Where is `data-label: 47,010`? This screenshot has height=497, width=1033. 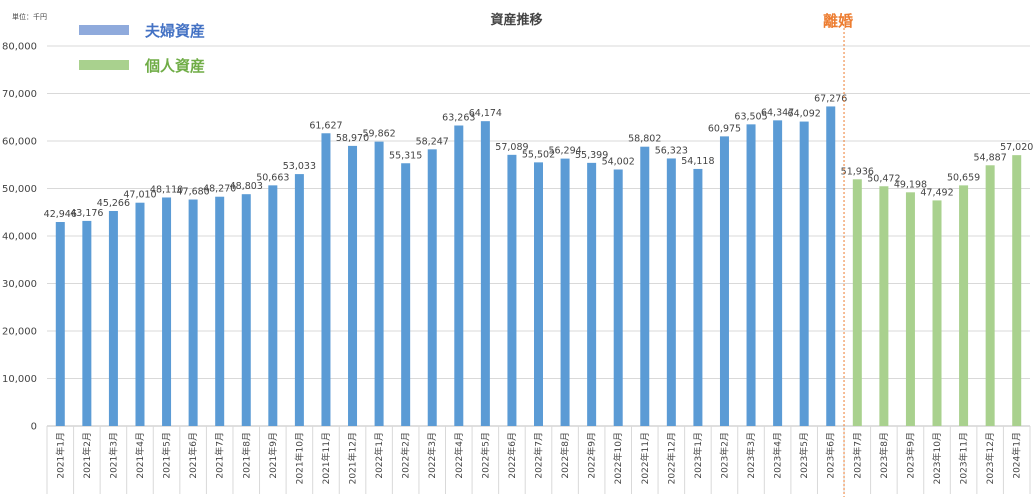
data-label: 47,010 is located at coordinates (139, 195).